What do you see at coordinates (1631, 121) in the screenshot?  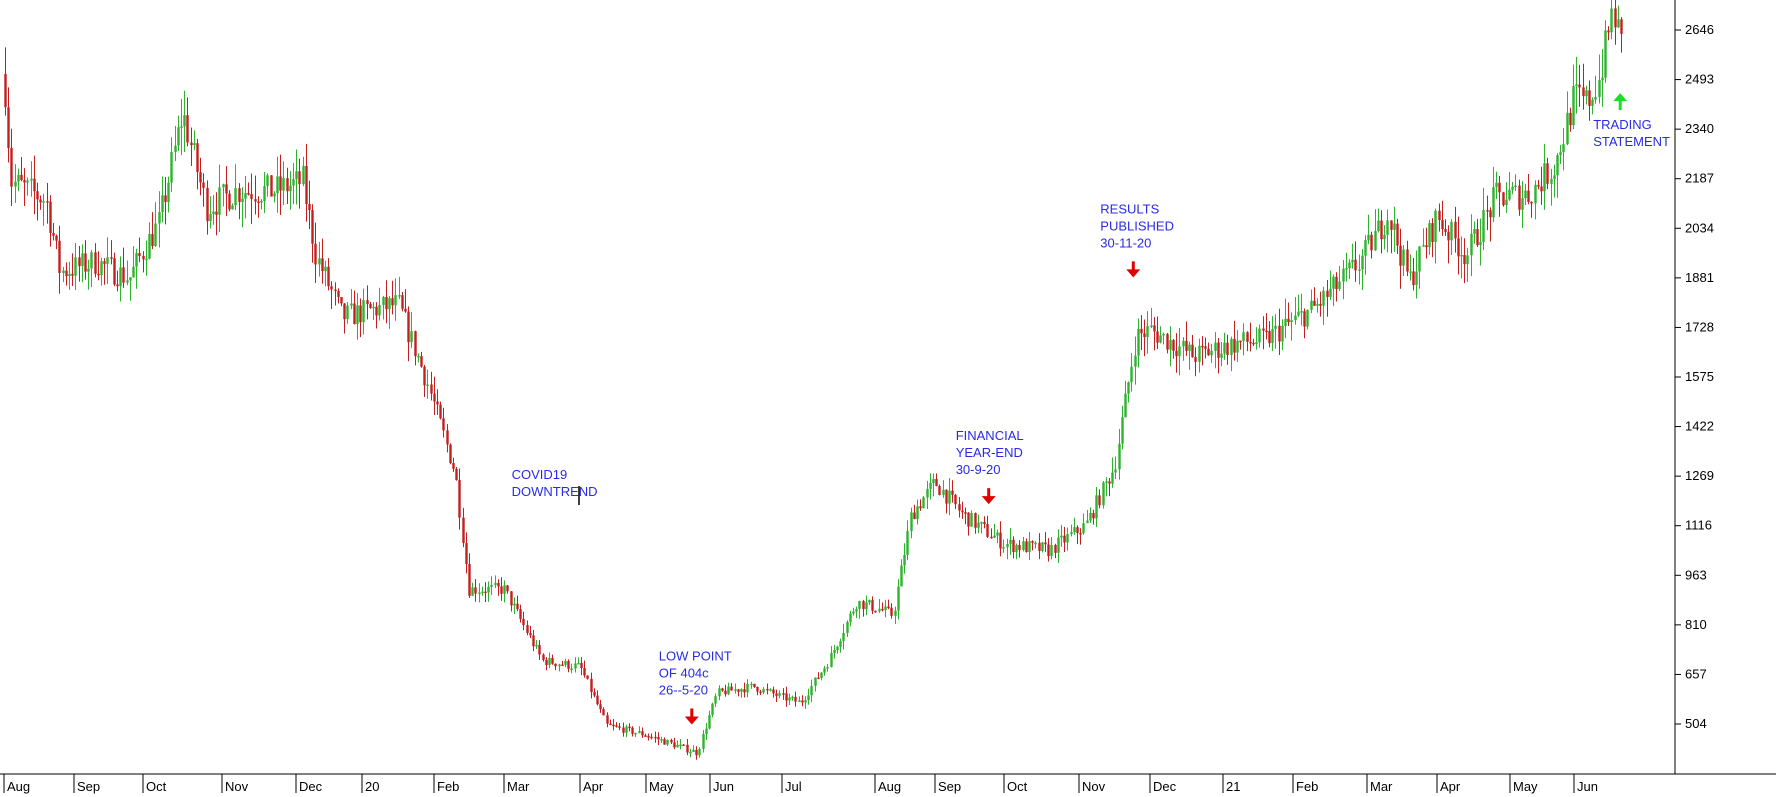 I see `annotation: TRADING STATEMENT` at bounding box center [1631, 121].